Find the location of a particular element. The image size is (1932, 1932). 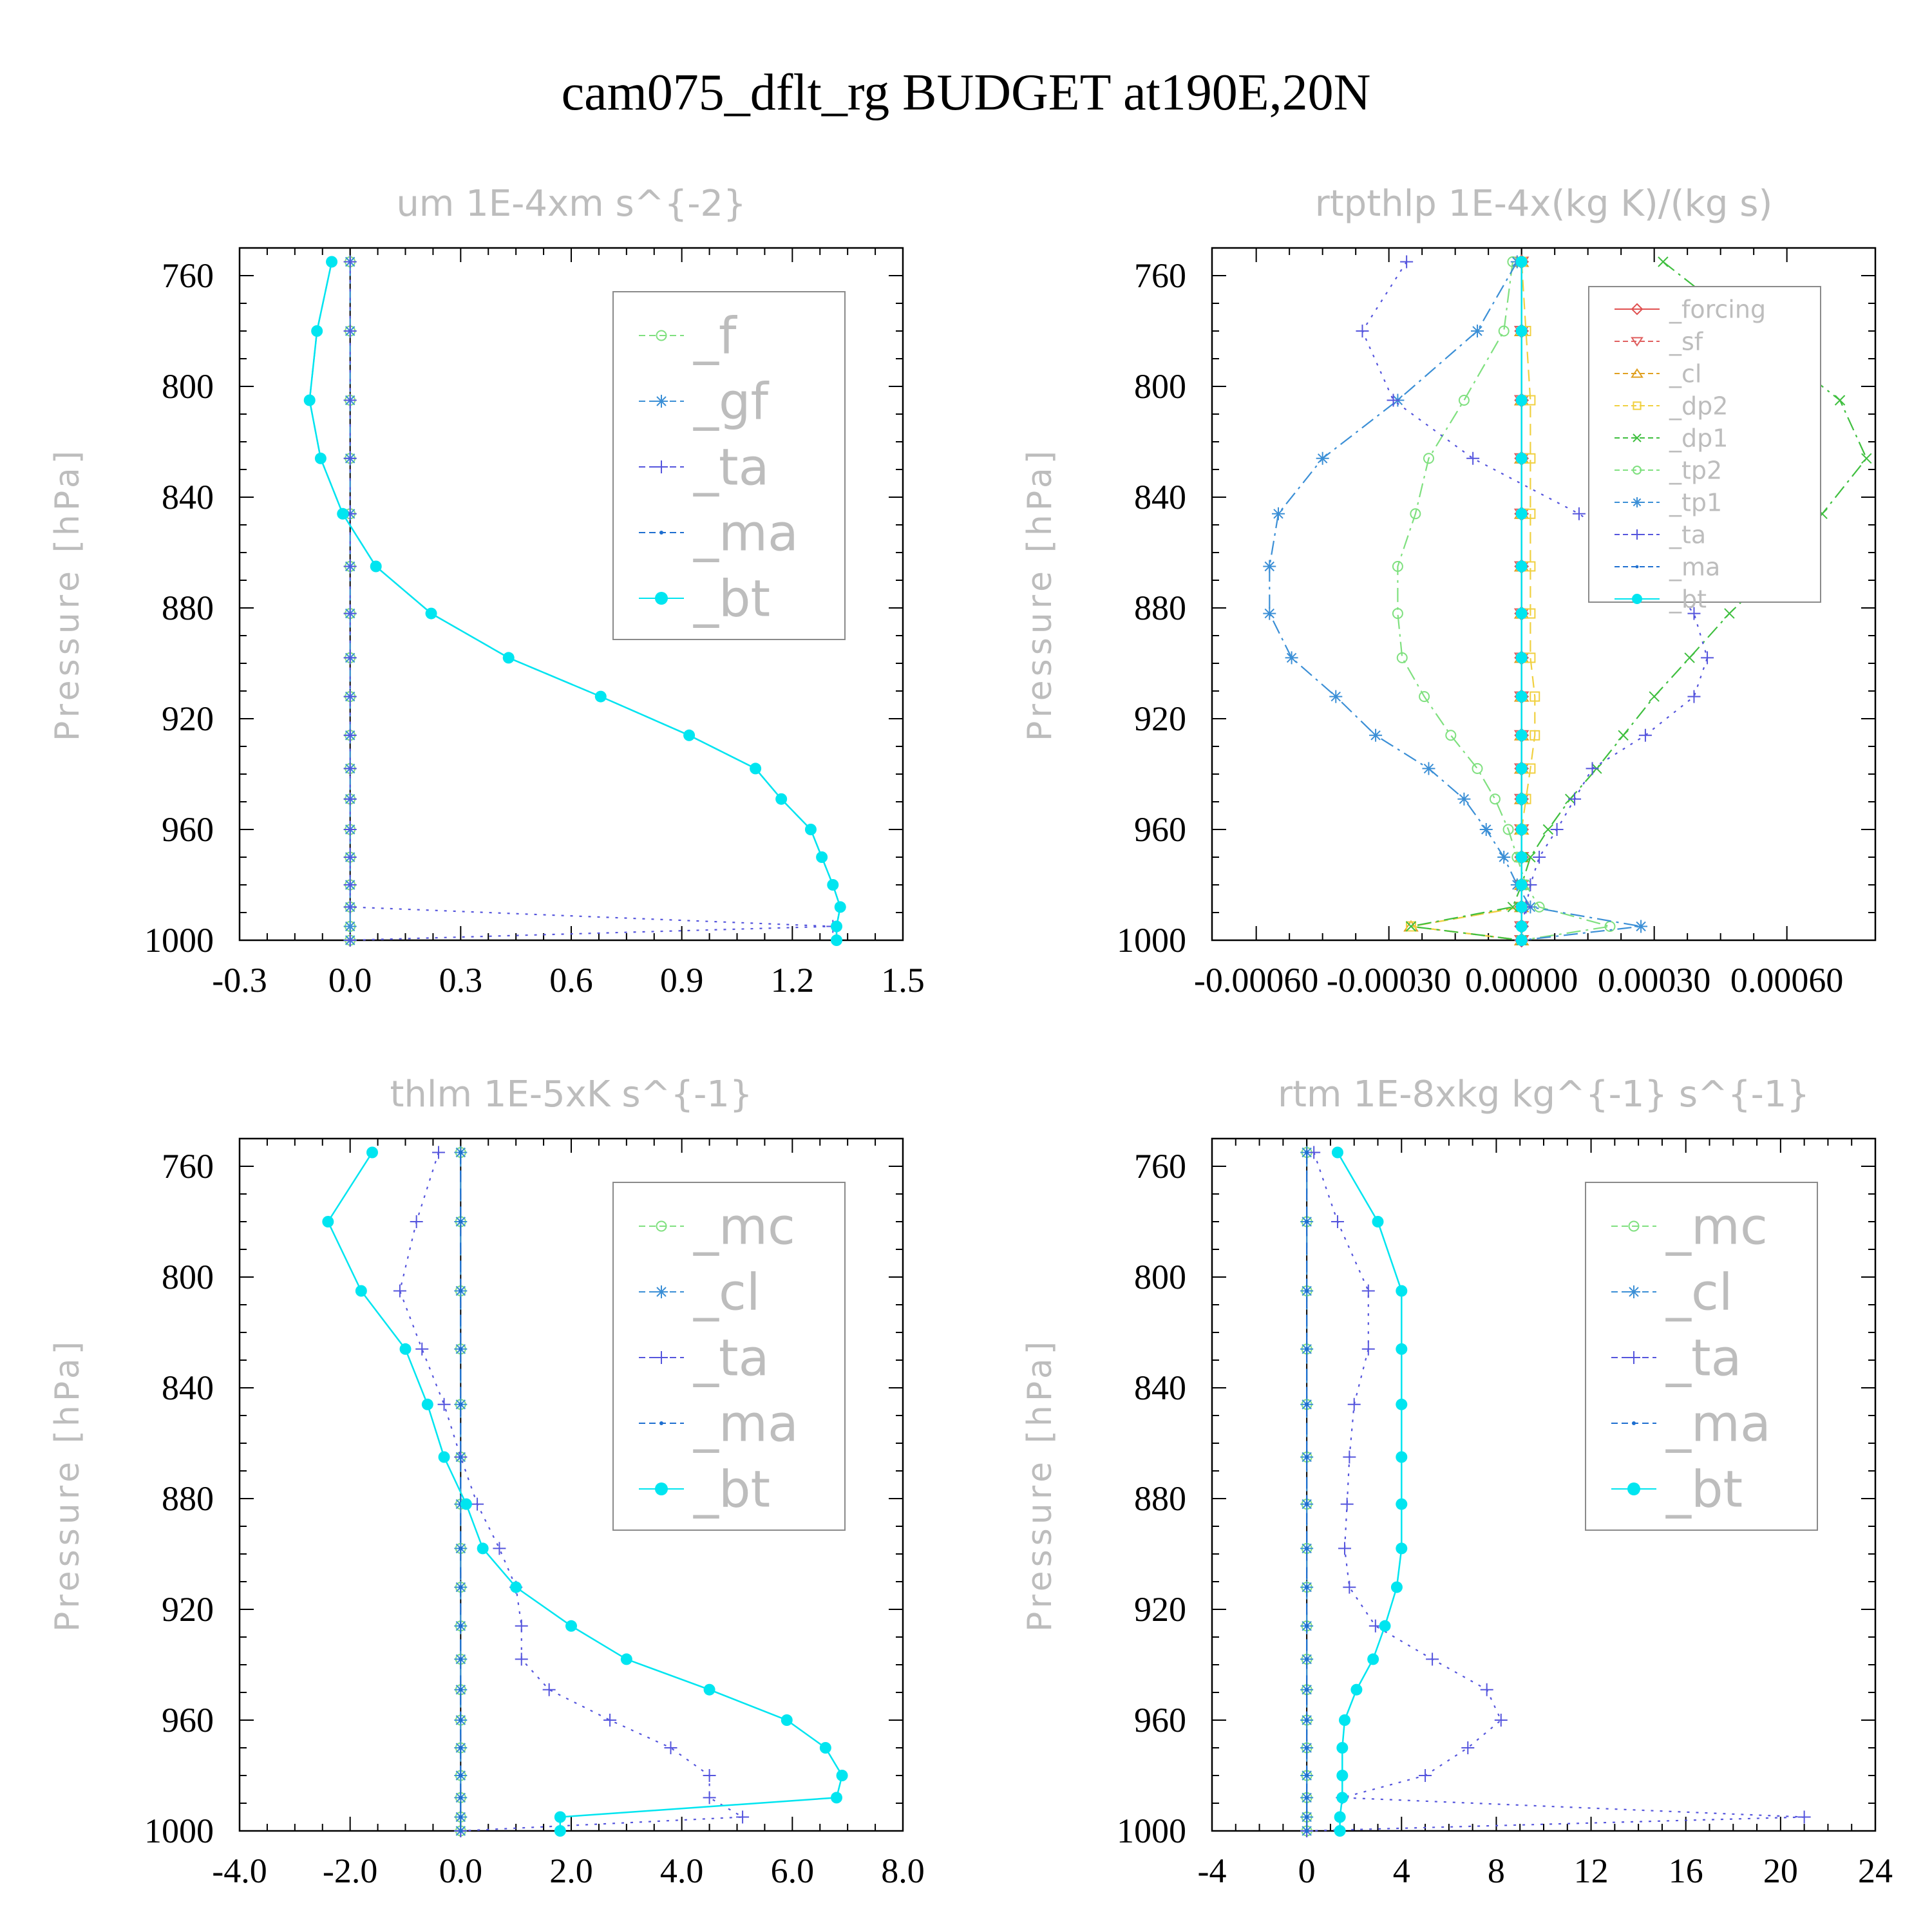

legend: _f _gf _ta _ma _bt is located at coordinates (729, 465).